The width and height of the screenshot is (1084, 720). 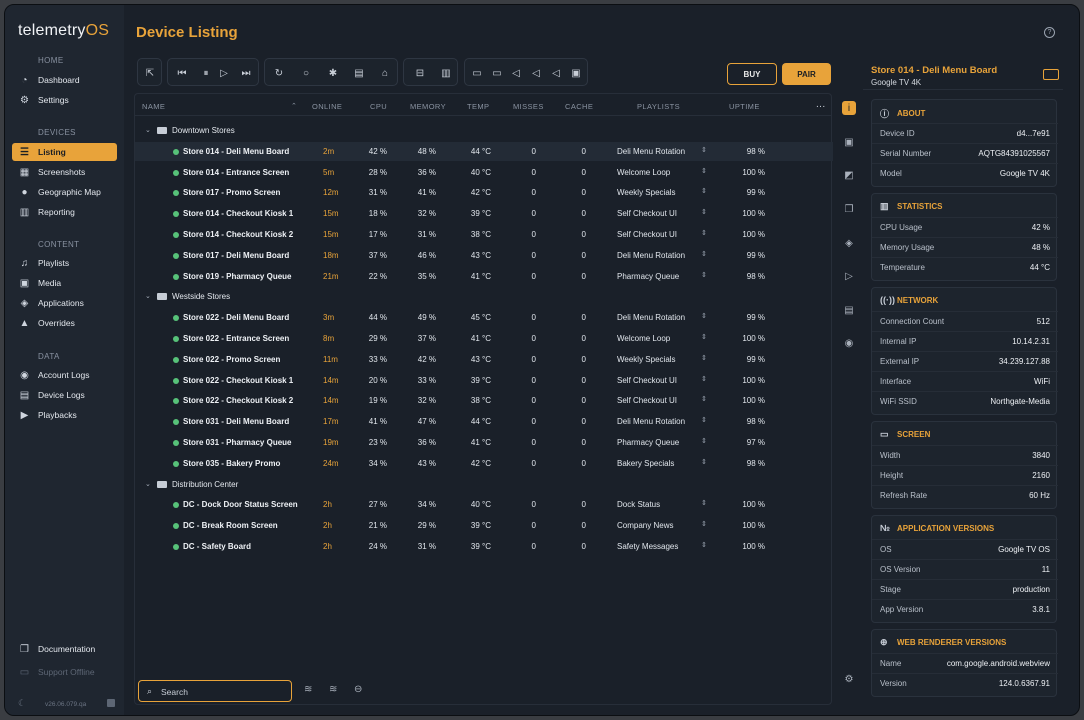 What do you see at coordinates (52, 303) in the screenshot?
I see `sidebar-item-applications: ◈ Applications` at bounding box center [52, 303].